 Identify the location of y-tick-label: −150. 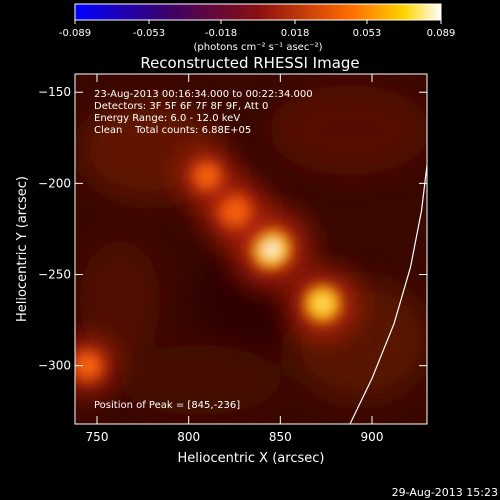
(54, 92).